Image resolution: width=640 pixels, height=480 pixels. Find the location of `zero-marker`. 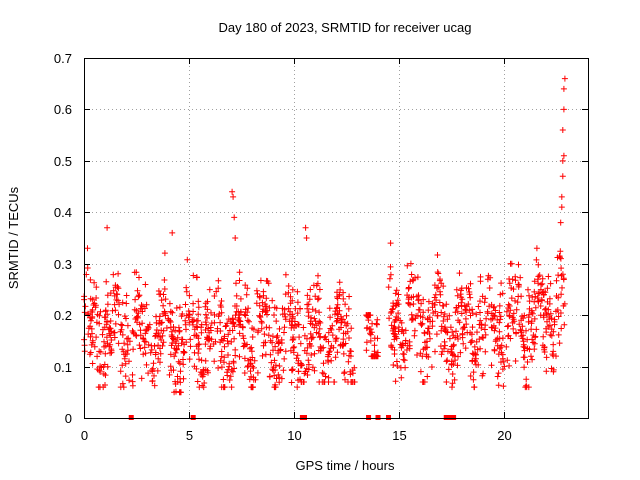

zero-marker is located at coordinates (193, 417).